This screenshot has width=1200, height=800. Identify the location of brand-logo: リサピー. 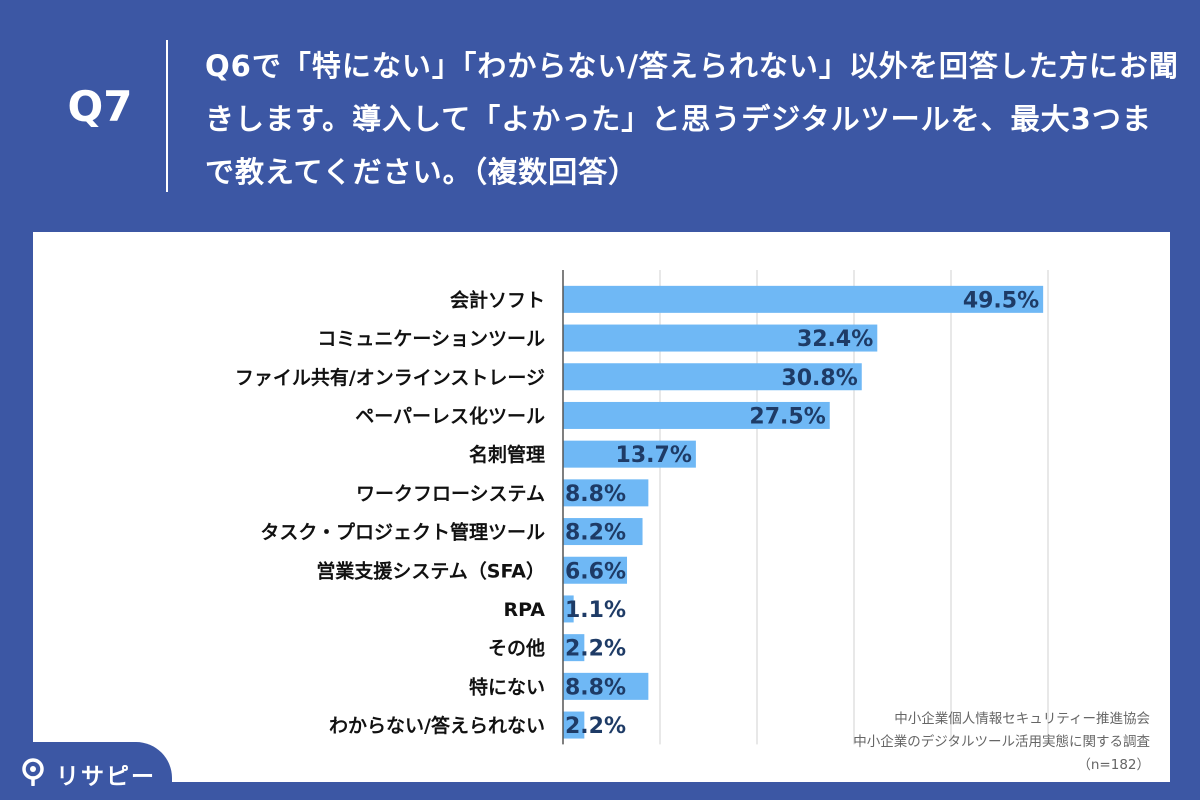
(86, 771).